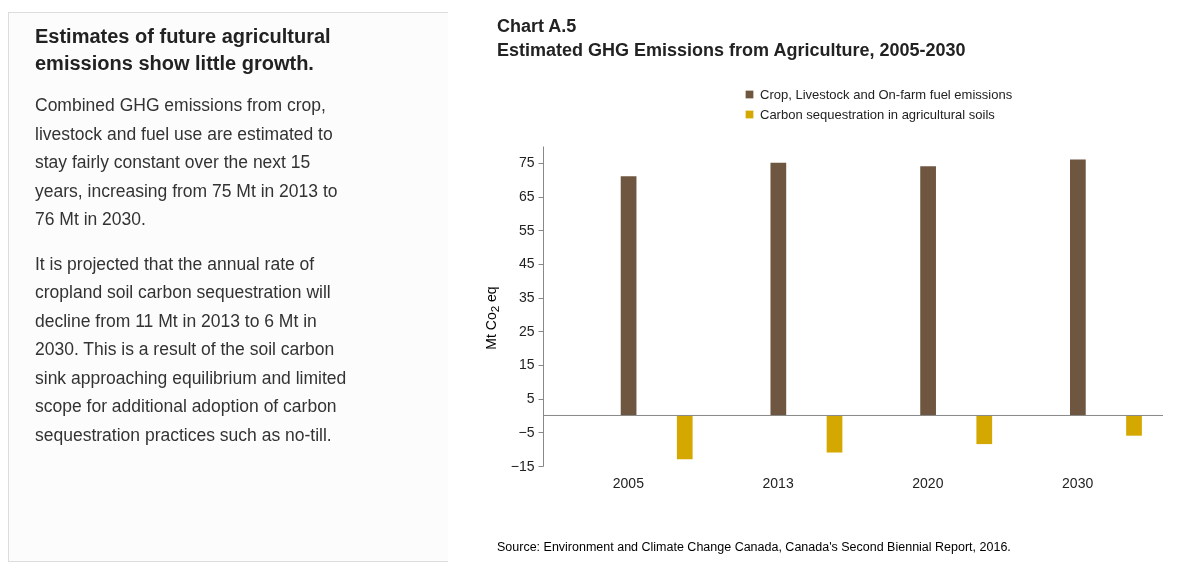  What do you see at coordinates (526, 229) in the screenshot?
I see `y-tick-label: 55` at bounding box center [526, 229].